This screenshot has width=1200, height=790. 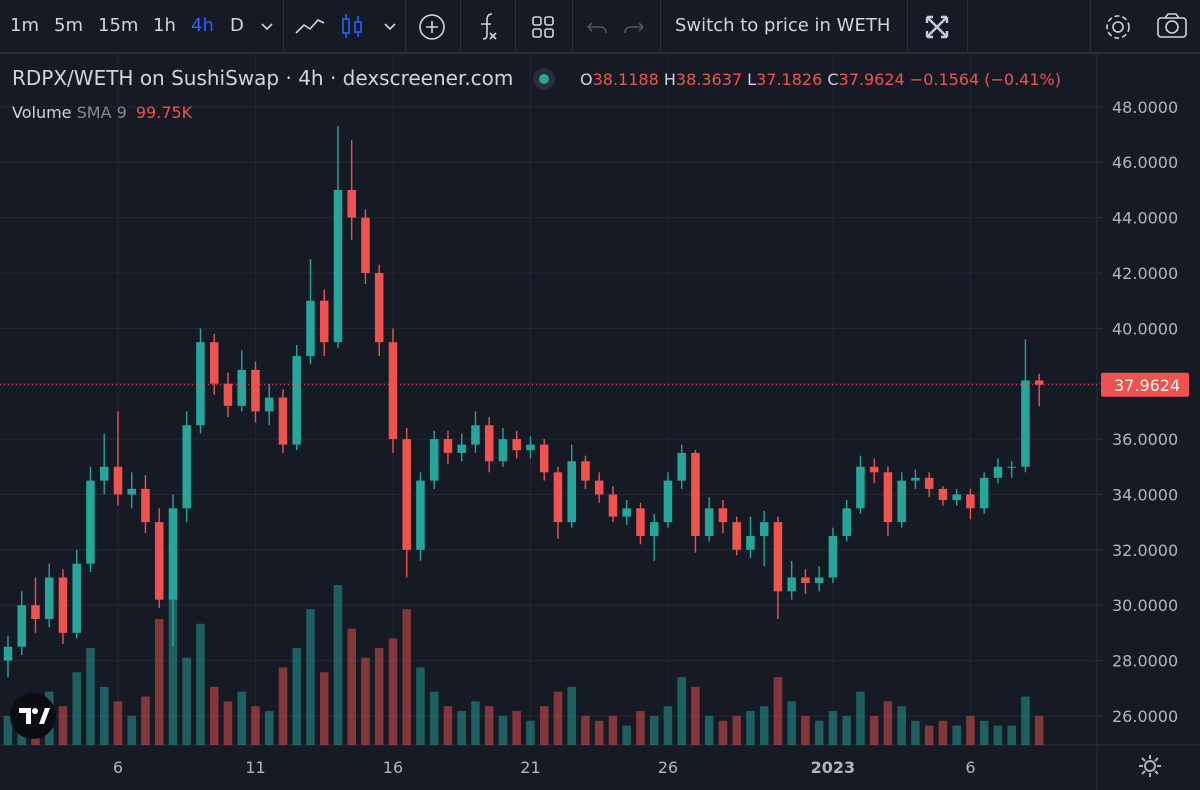 I want to click on interval-button: 15m, so click(x=118, y=25).